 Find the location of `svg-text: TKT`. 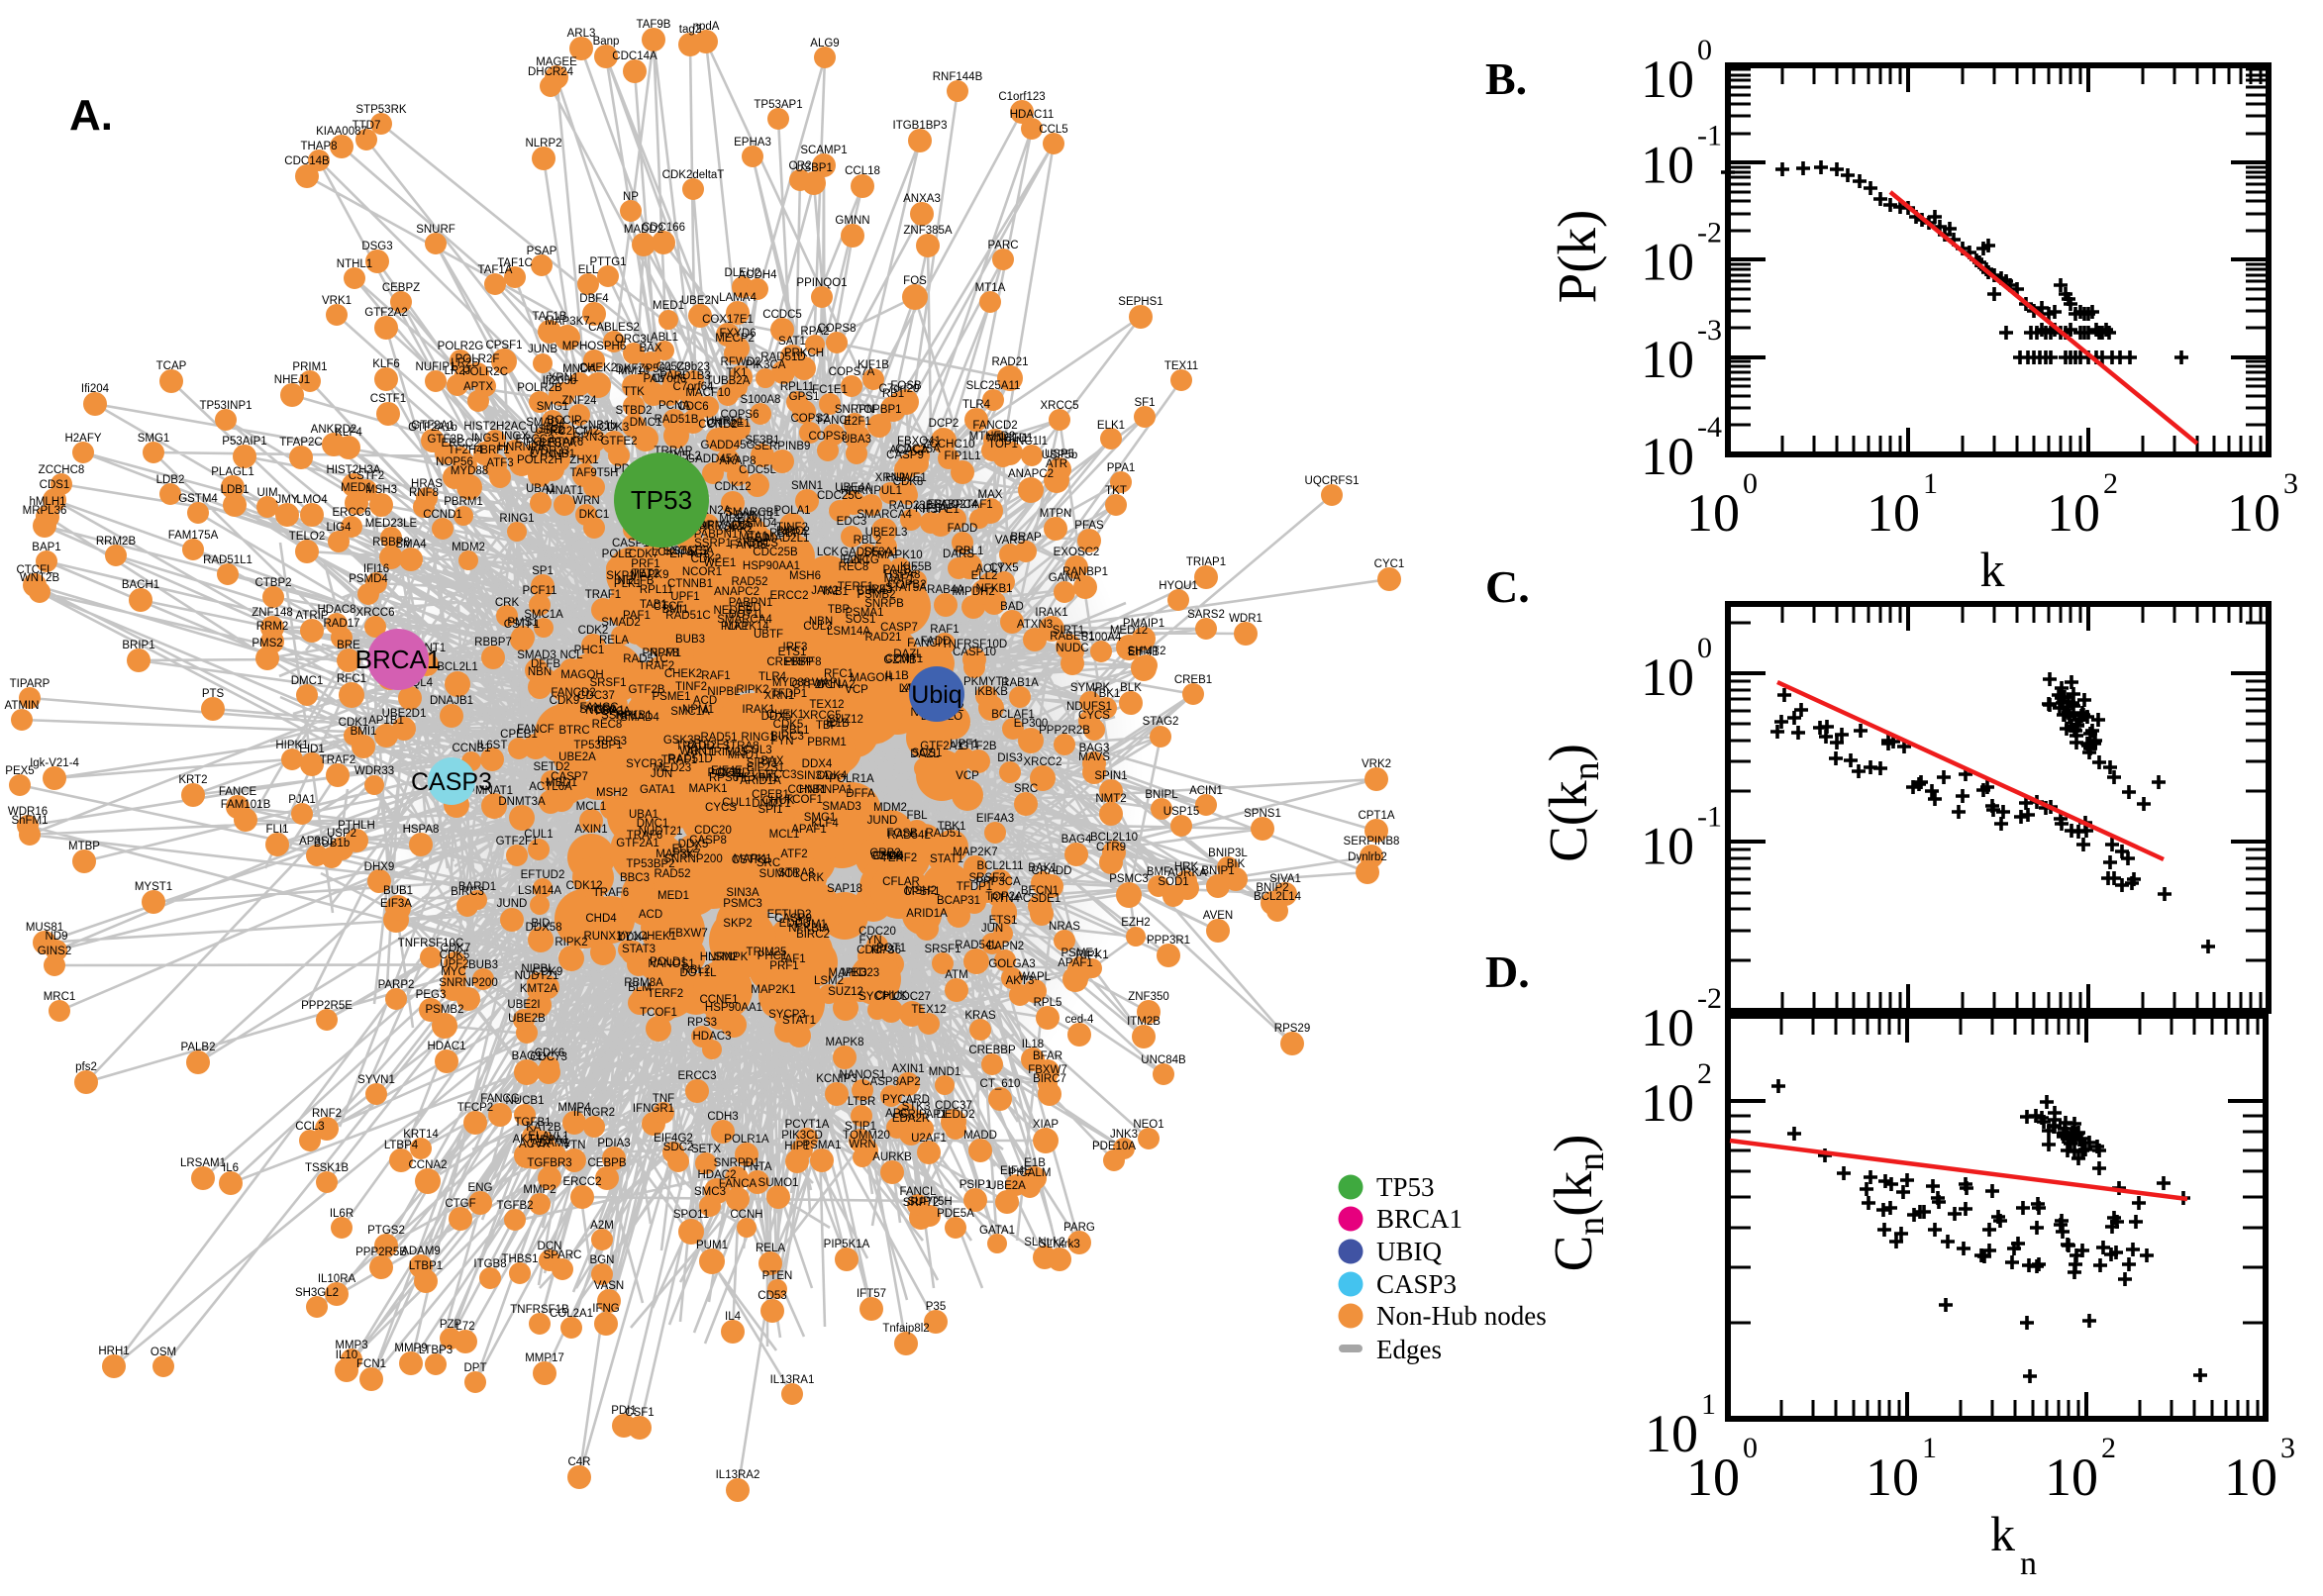

svg-text: TKT is located at coordinates (1116, 491).